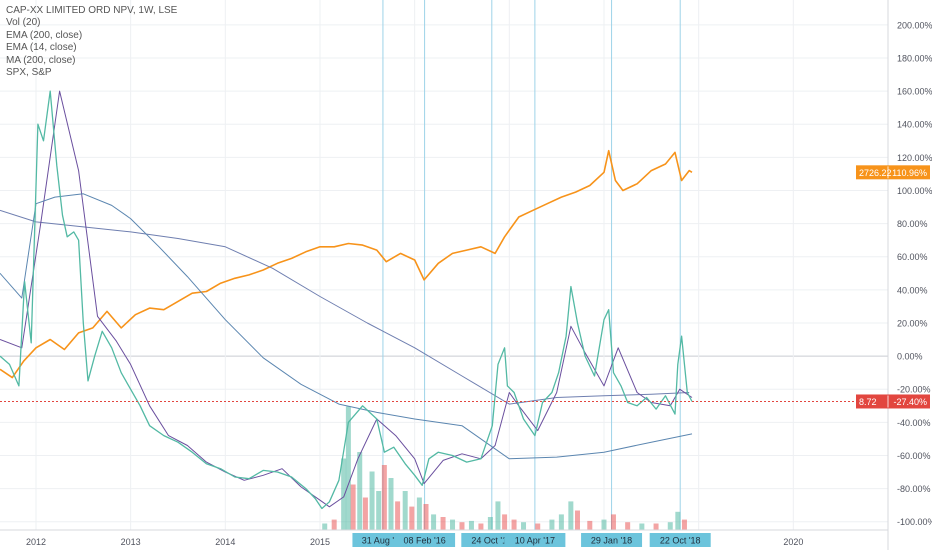 The width and height of the screenshot is (932, 550). I want to click on volume-bars, so click(504, 468).